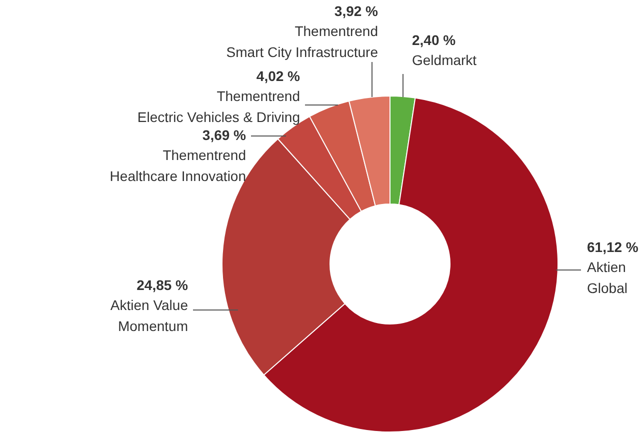 The image size is (642, 434). Describe the element at coordinates (302, 41) in the screenshot. I see `slice-label: Thementrend Smart City Infrastructure` at that location.